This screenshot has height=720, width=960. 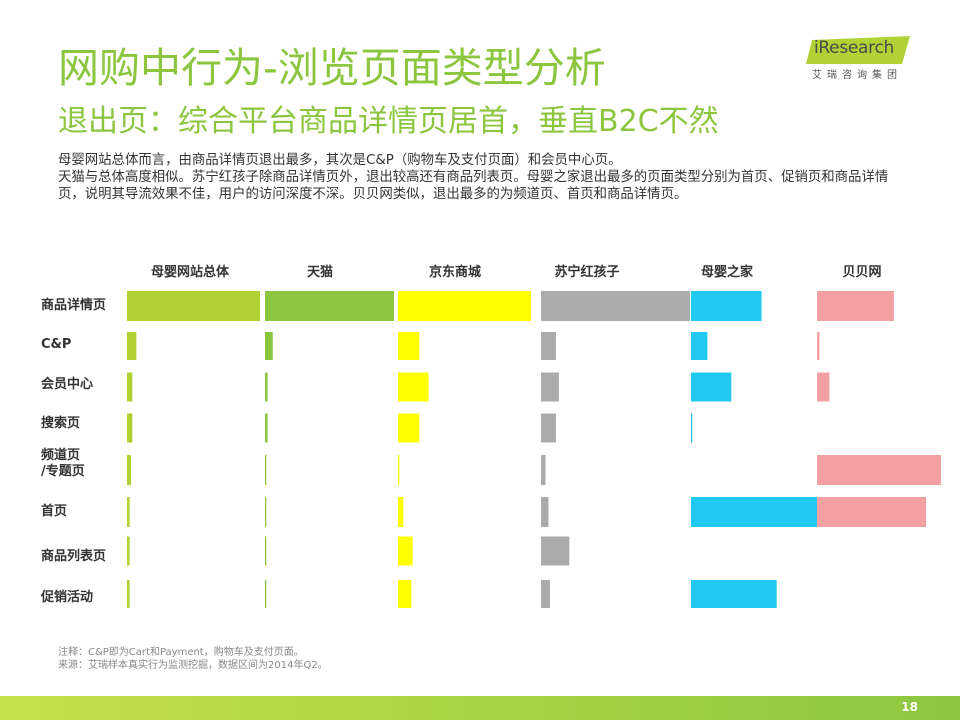 I want to click on column-header-beibei: 贝贝网, so click(x=862, y=272).